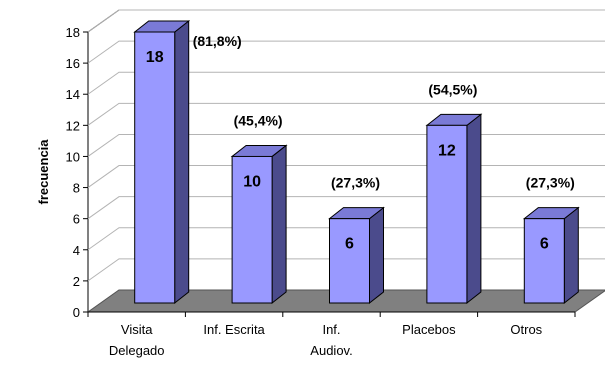 The width and height of the screenshot is (605, 372). What do you see at coordinates (429, 329) in the screenshot?
I see `x-category-label: Placebos` at bounding box center [429, 329].